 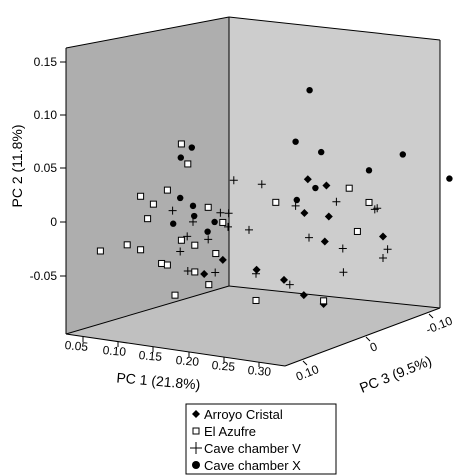 I want to click on floor, so click(x=253, y=326).